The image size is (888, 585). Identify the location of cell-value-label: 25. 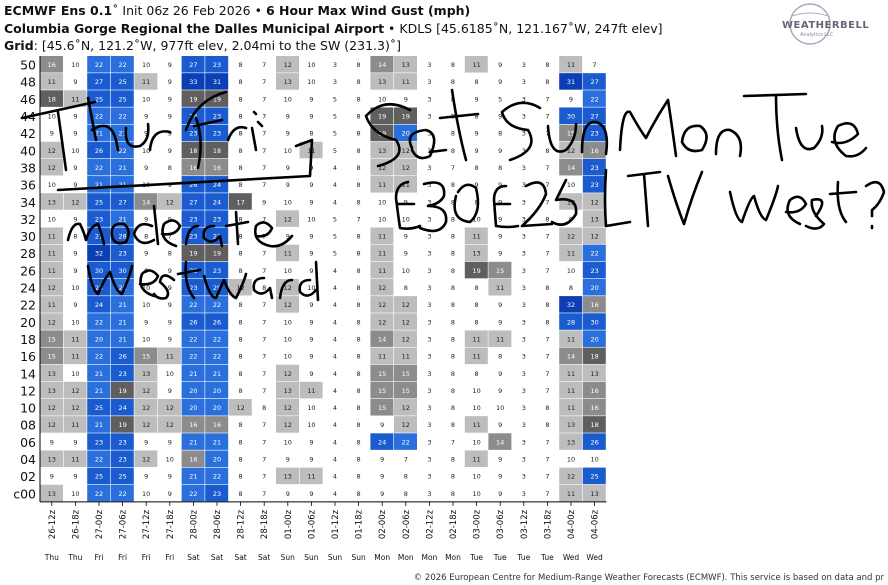
(99, 288).